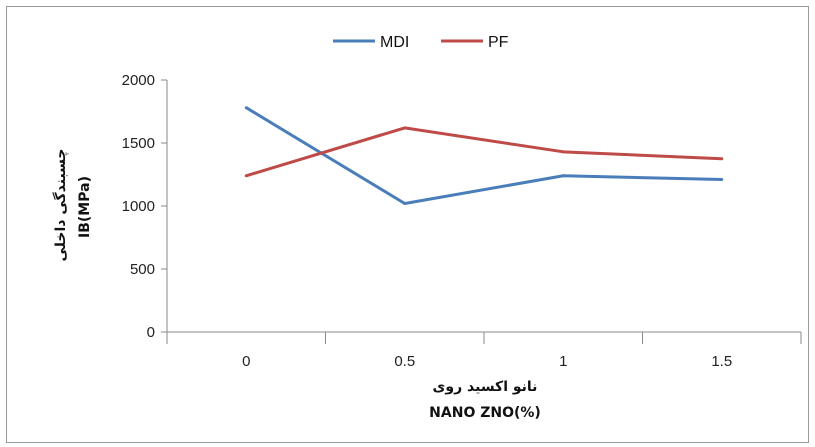 This screenshot has width=815, height=447. What do you see at coordinates (485, 387) in the screenshot?
I see `x-axis-title-persian: نانو اکسید روی` at bounding box center [485, 387].